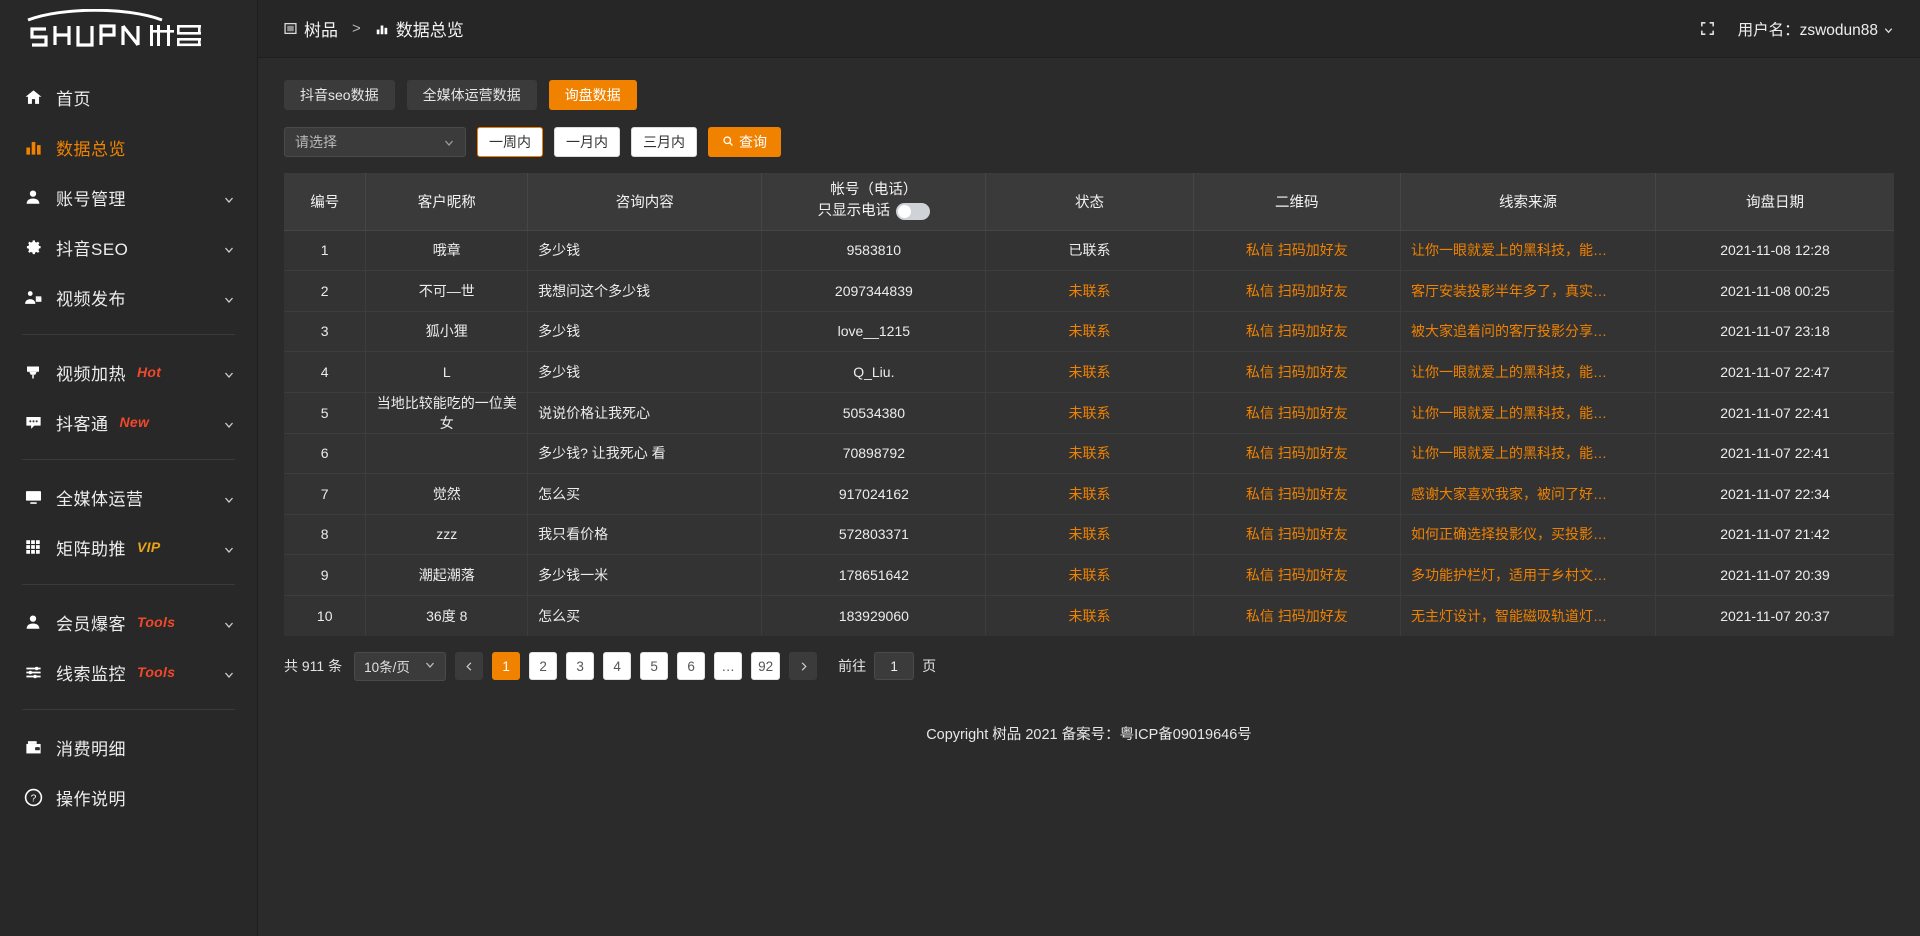 The image size is (1920, 936). What do you see at coordinates (894, 666) in the screenshot?
I see `goto-page-input` at bounding box center [894, 666].